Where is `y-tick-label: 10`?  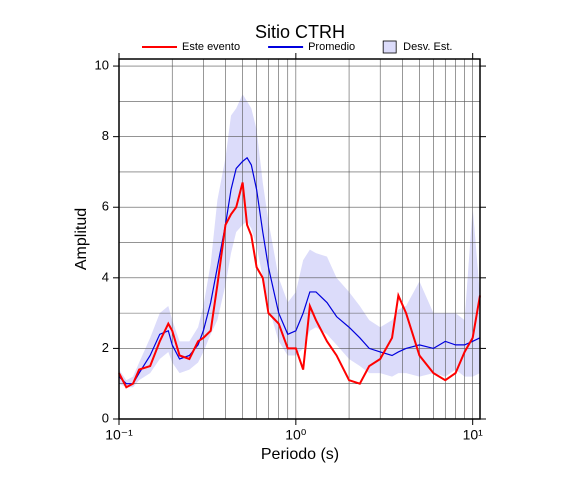 y-tick-label: 10 is located at coordinates (102, 64).